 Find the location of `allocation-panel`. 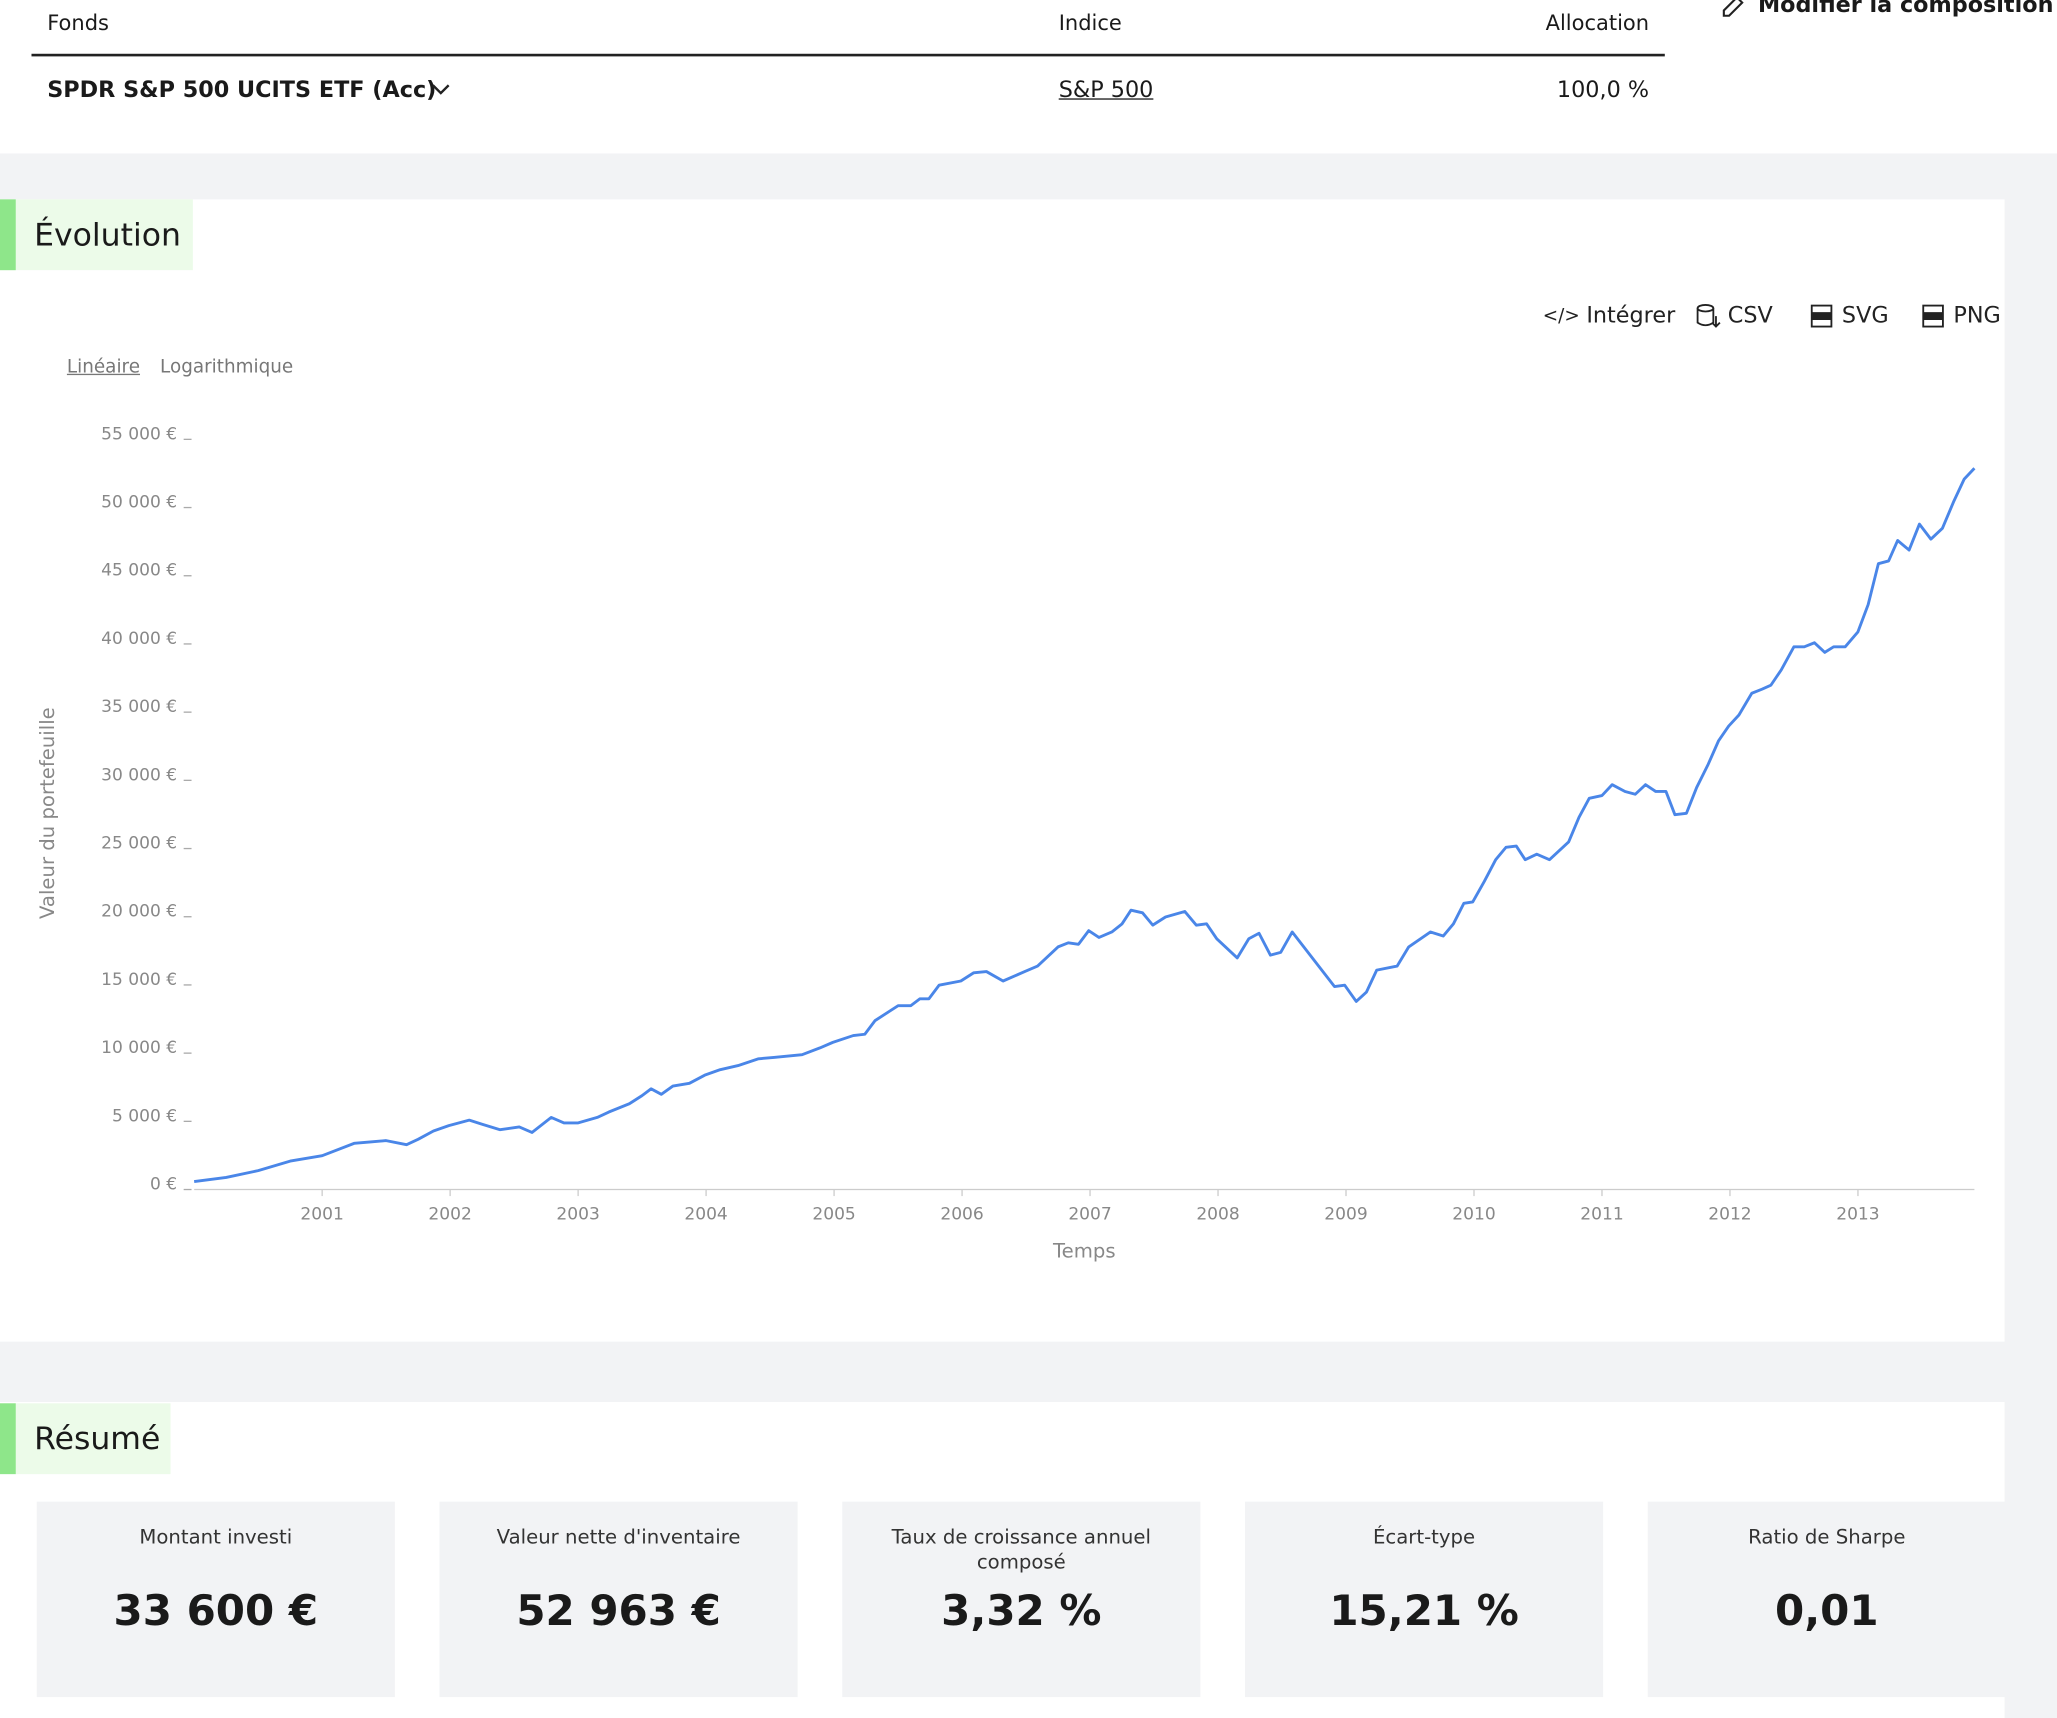

allocation-panel is located at coordinates (1028, 77).